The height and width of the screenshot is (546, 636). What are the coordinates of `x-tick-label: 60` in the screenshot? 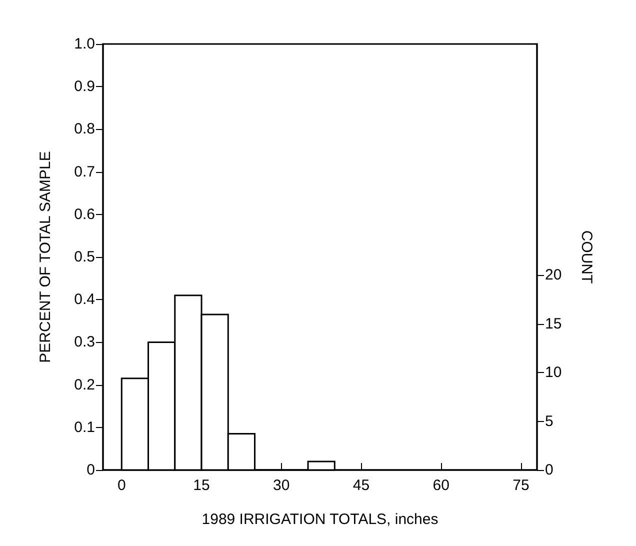 It's located at (441, 485).